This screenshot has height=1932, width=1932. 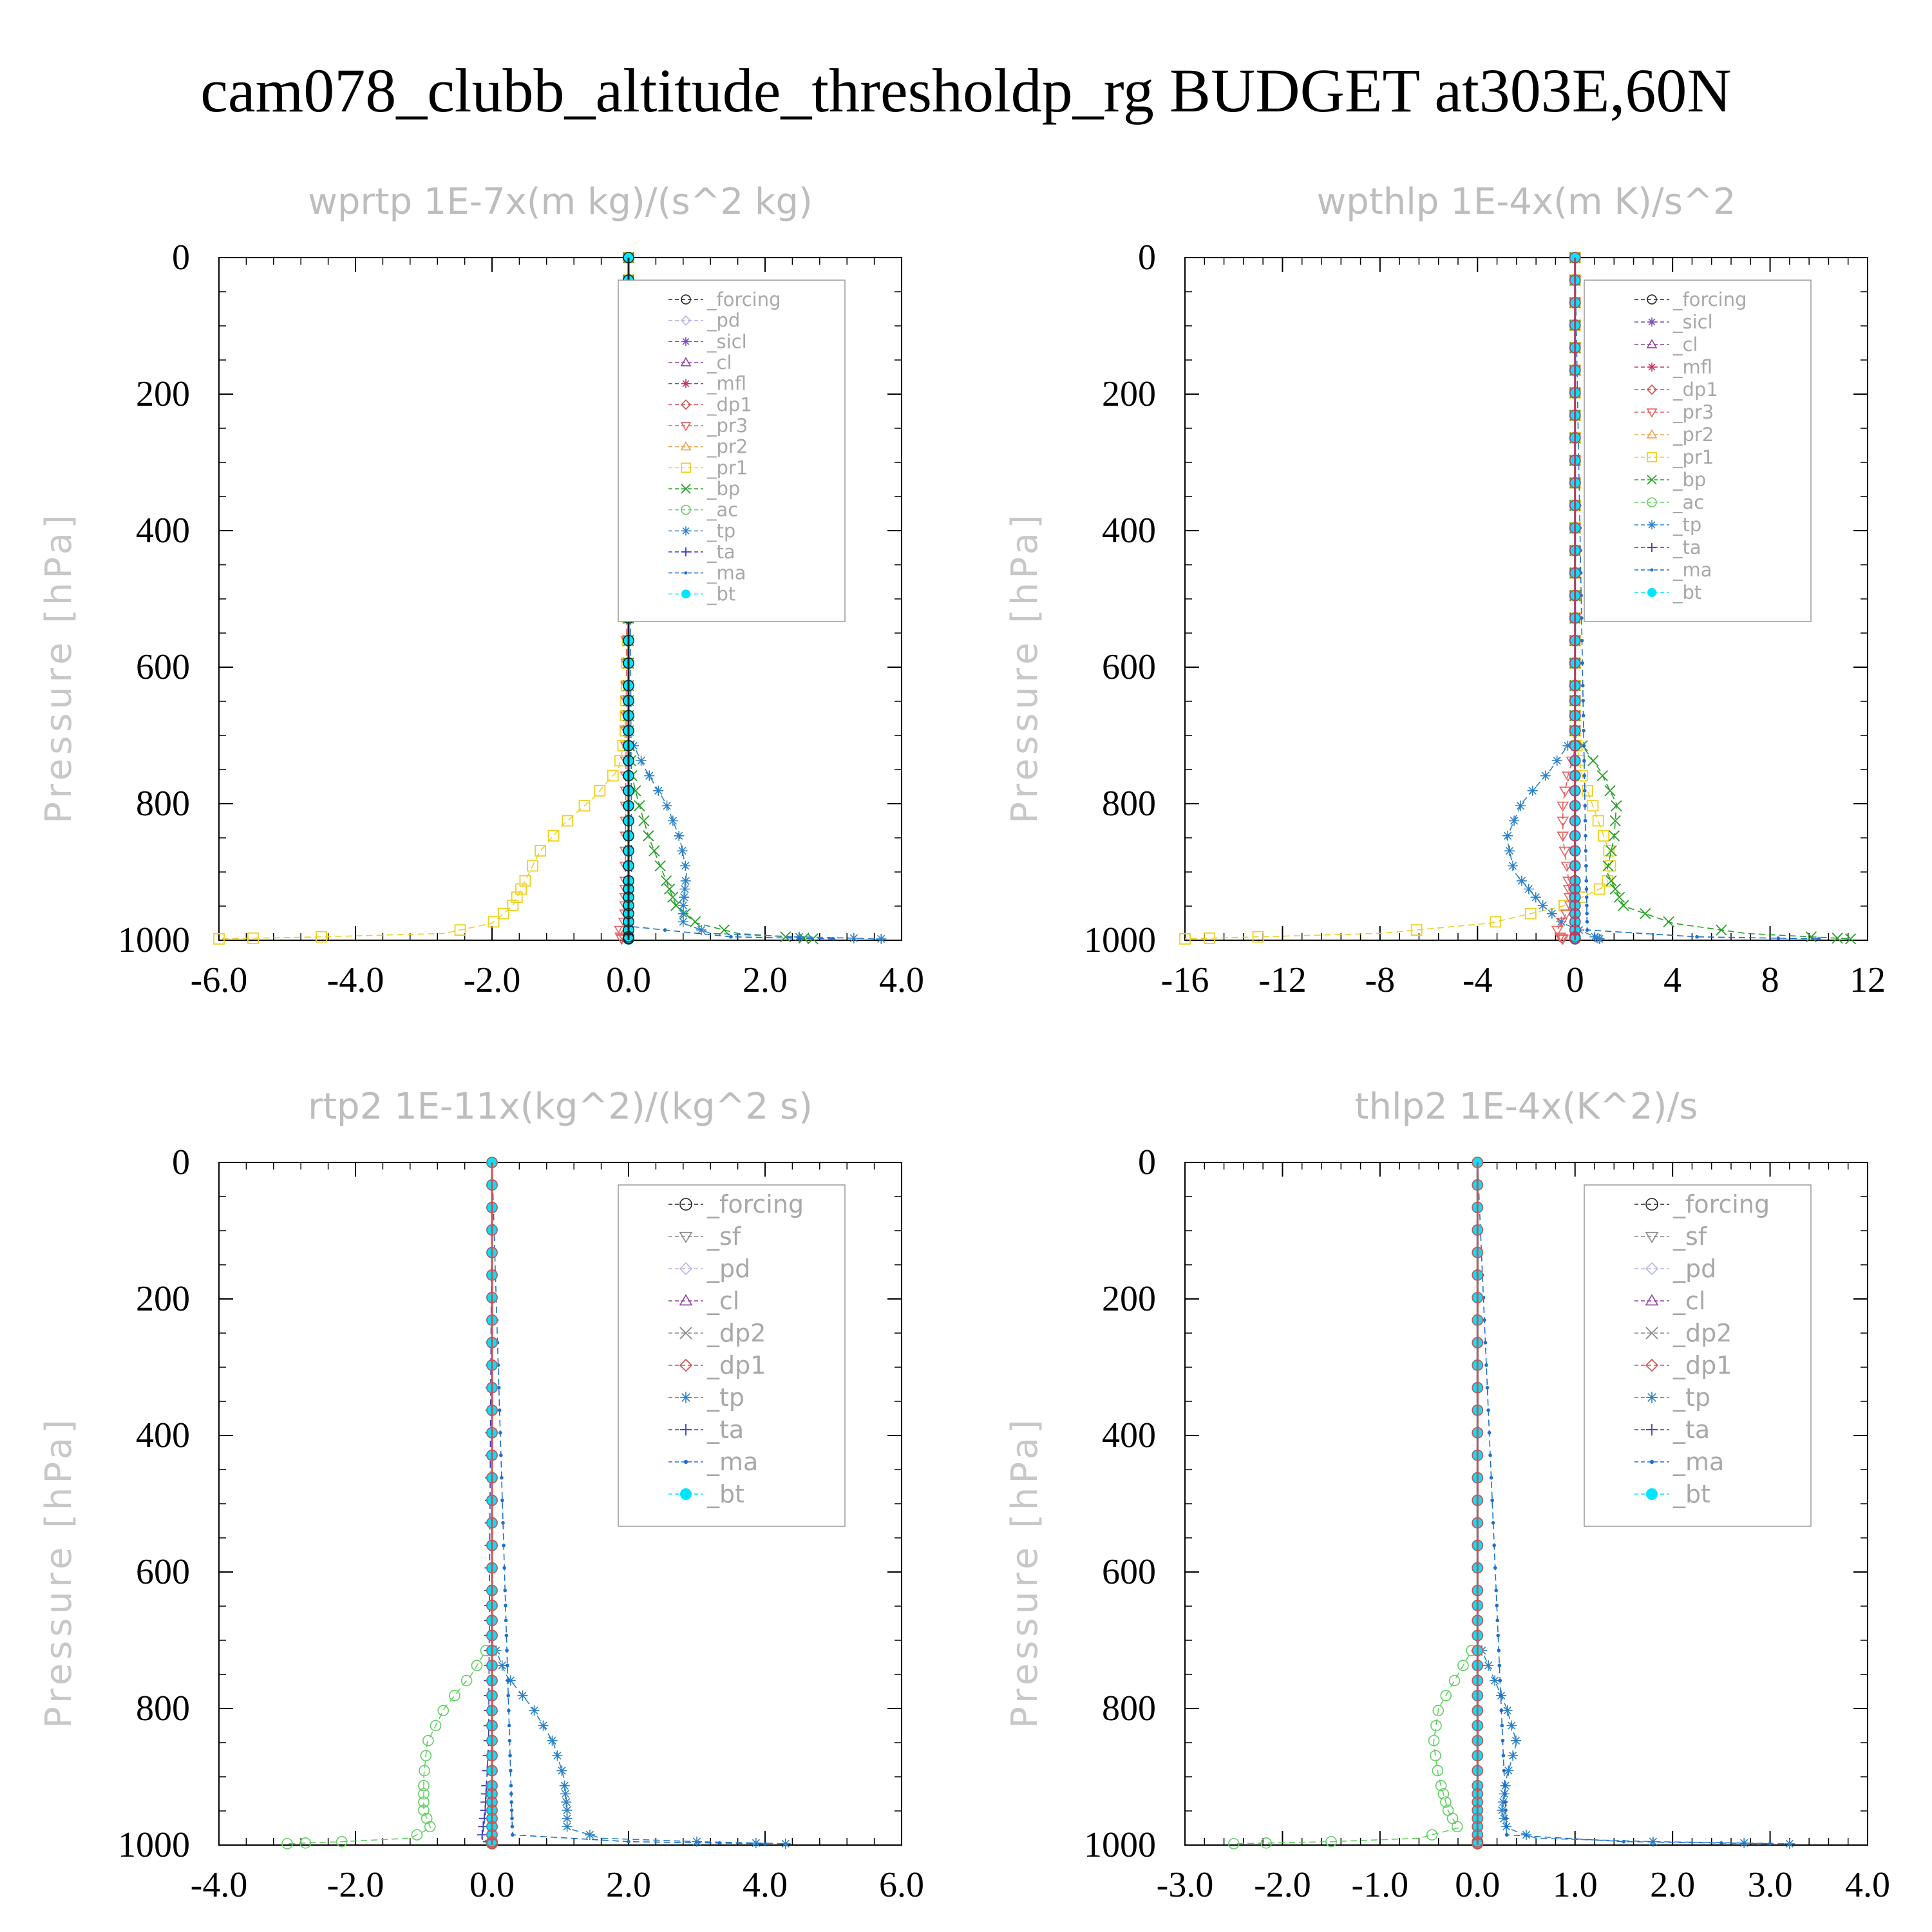 What do you see at coordinates (163, 1436) in the screenshot?
I see `y-tick-label: 400` at bounding box center [163, 1436].